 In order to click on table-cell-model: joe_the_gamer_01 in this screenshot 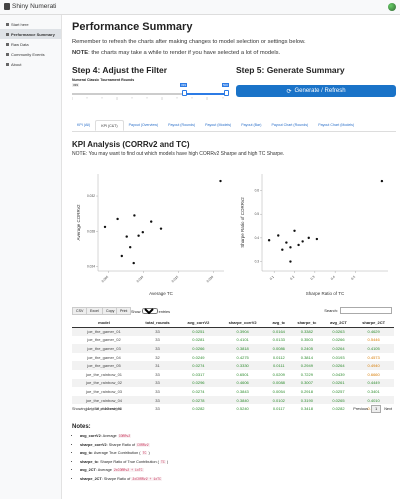, I will do `click(104, 331)`.